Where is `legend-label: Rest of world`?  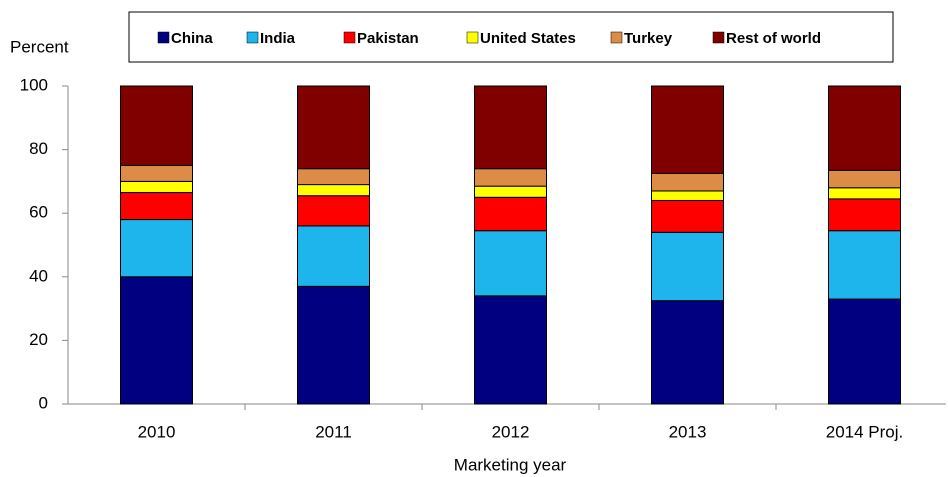
legend-label: Rest of world is located at coordinates (773, 38).